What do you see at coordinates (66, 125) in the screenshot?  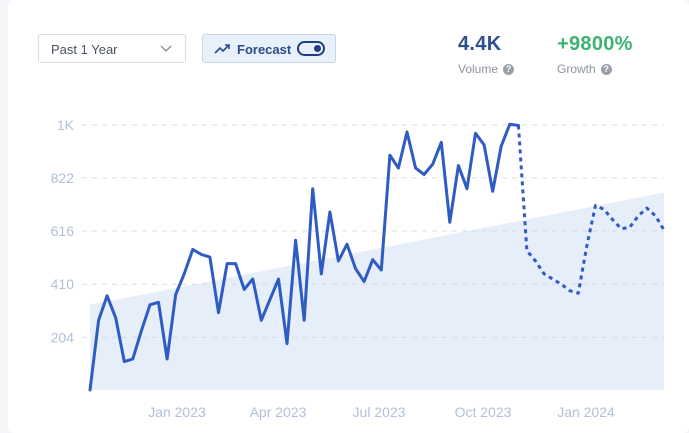 I see `y-tick-label: 1K` at bounding box center [66, 125].